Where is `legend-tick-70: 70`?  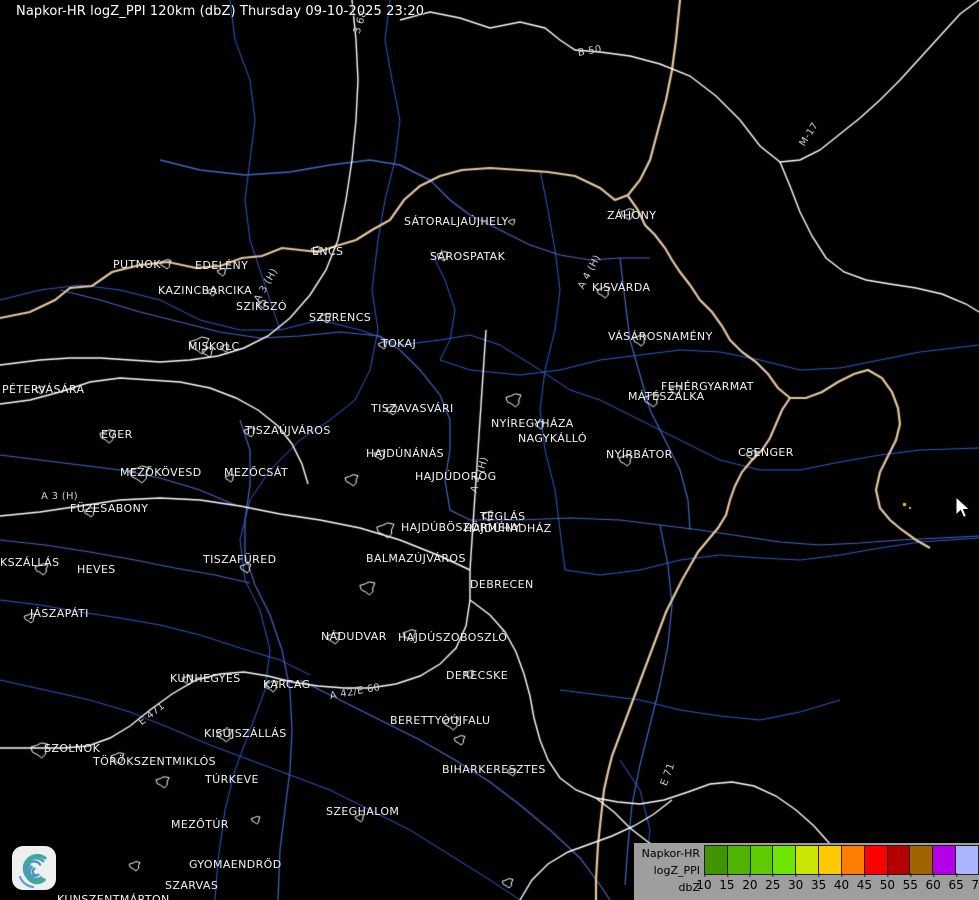 legend-tick-70: 70 is located at coordinates (975, 885).